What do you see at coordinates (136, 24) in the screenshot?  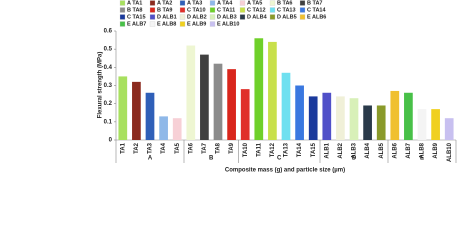 I see `legend-label: E ALB7` at bounding box center [136, 24].